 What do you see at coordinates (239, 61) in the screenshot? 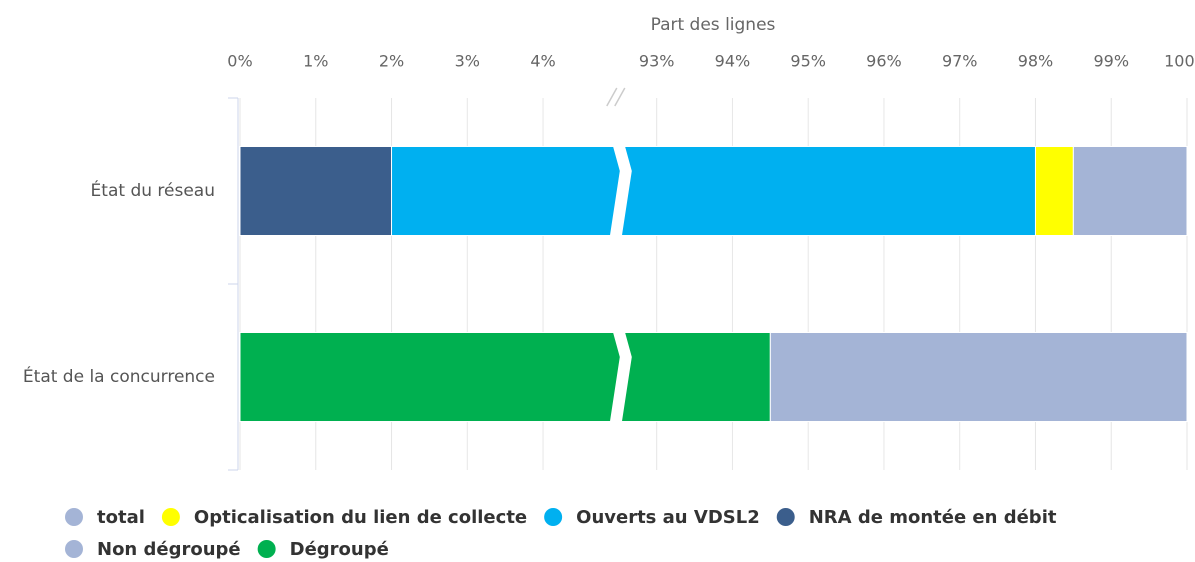
I see `x-tick-label: 0%` at bounding box center [239, 61].